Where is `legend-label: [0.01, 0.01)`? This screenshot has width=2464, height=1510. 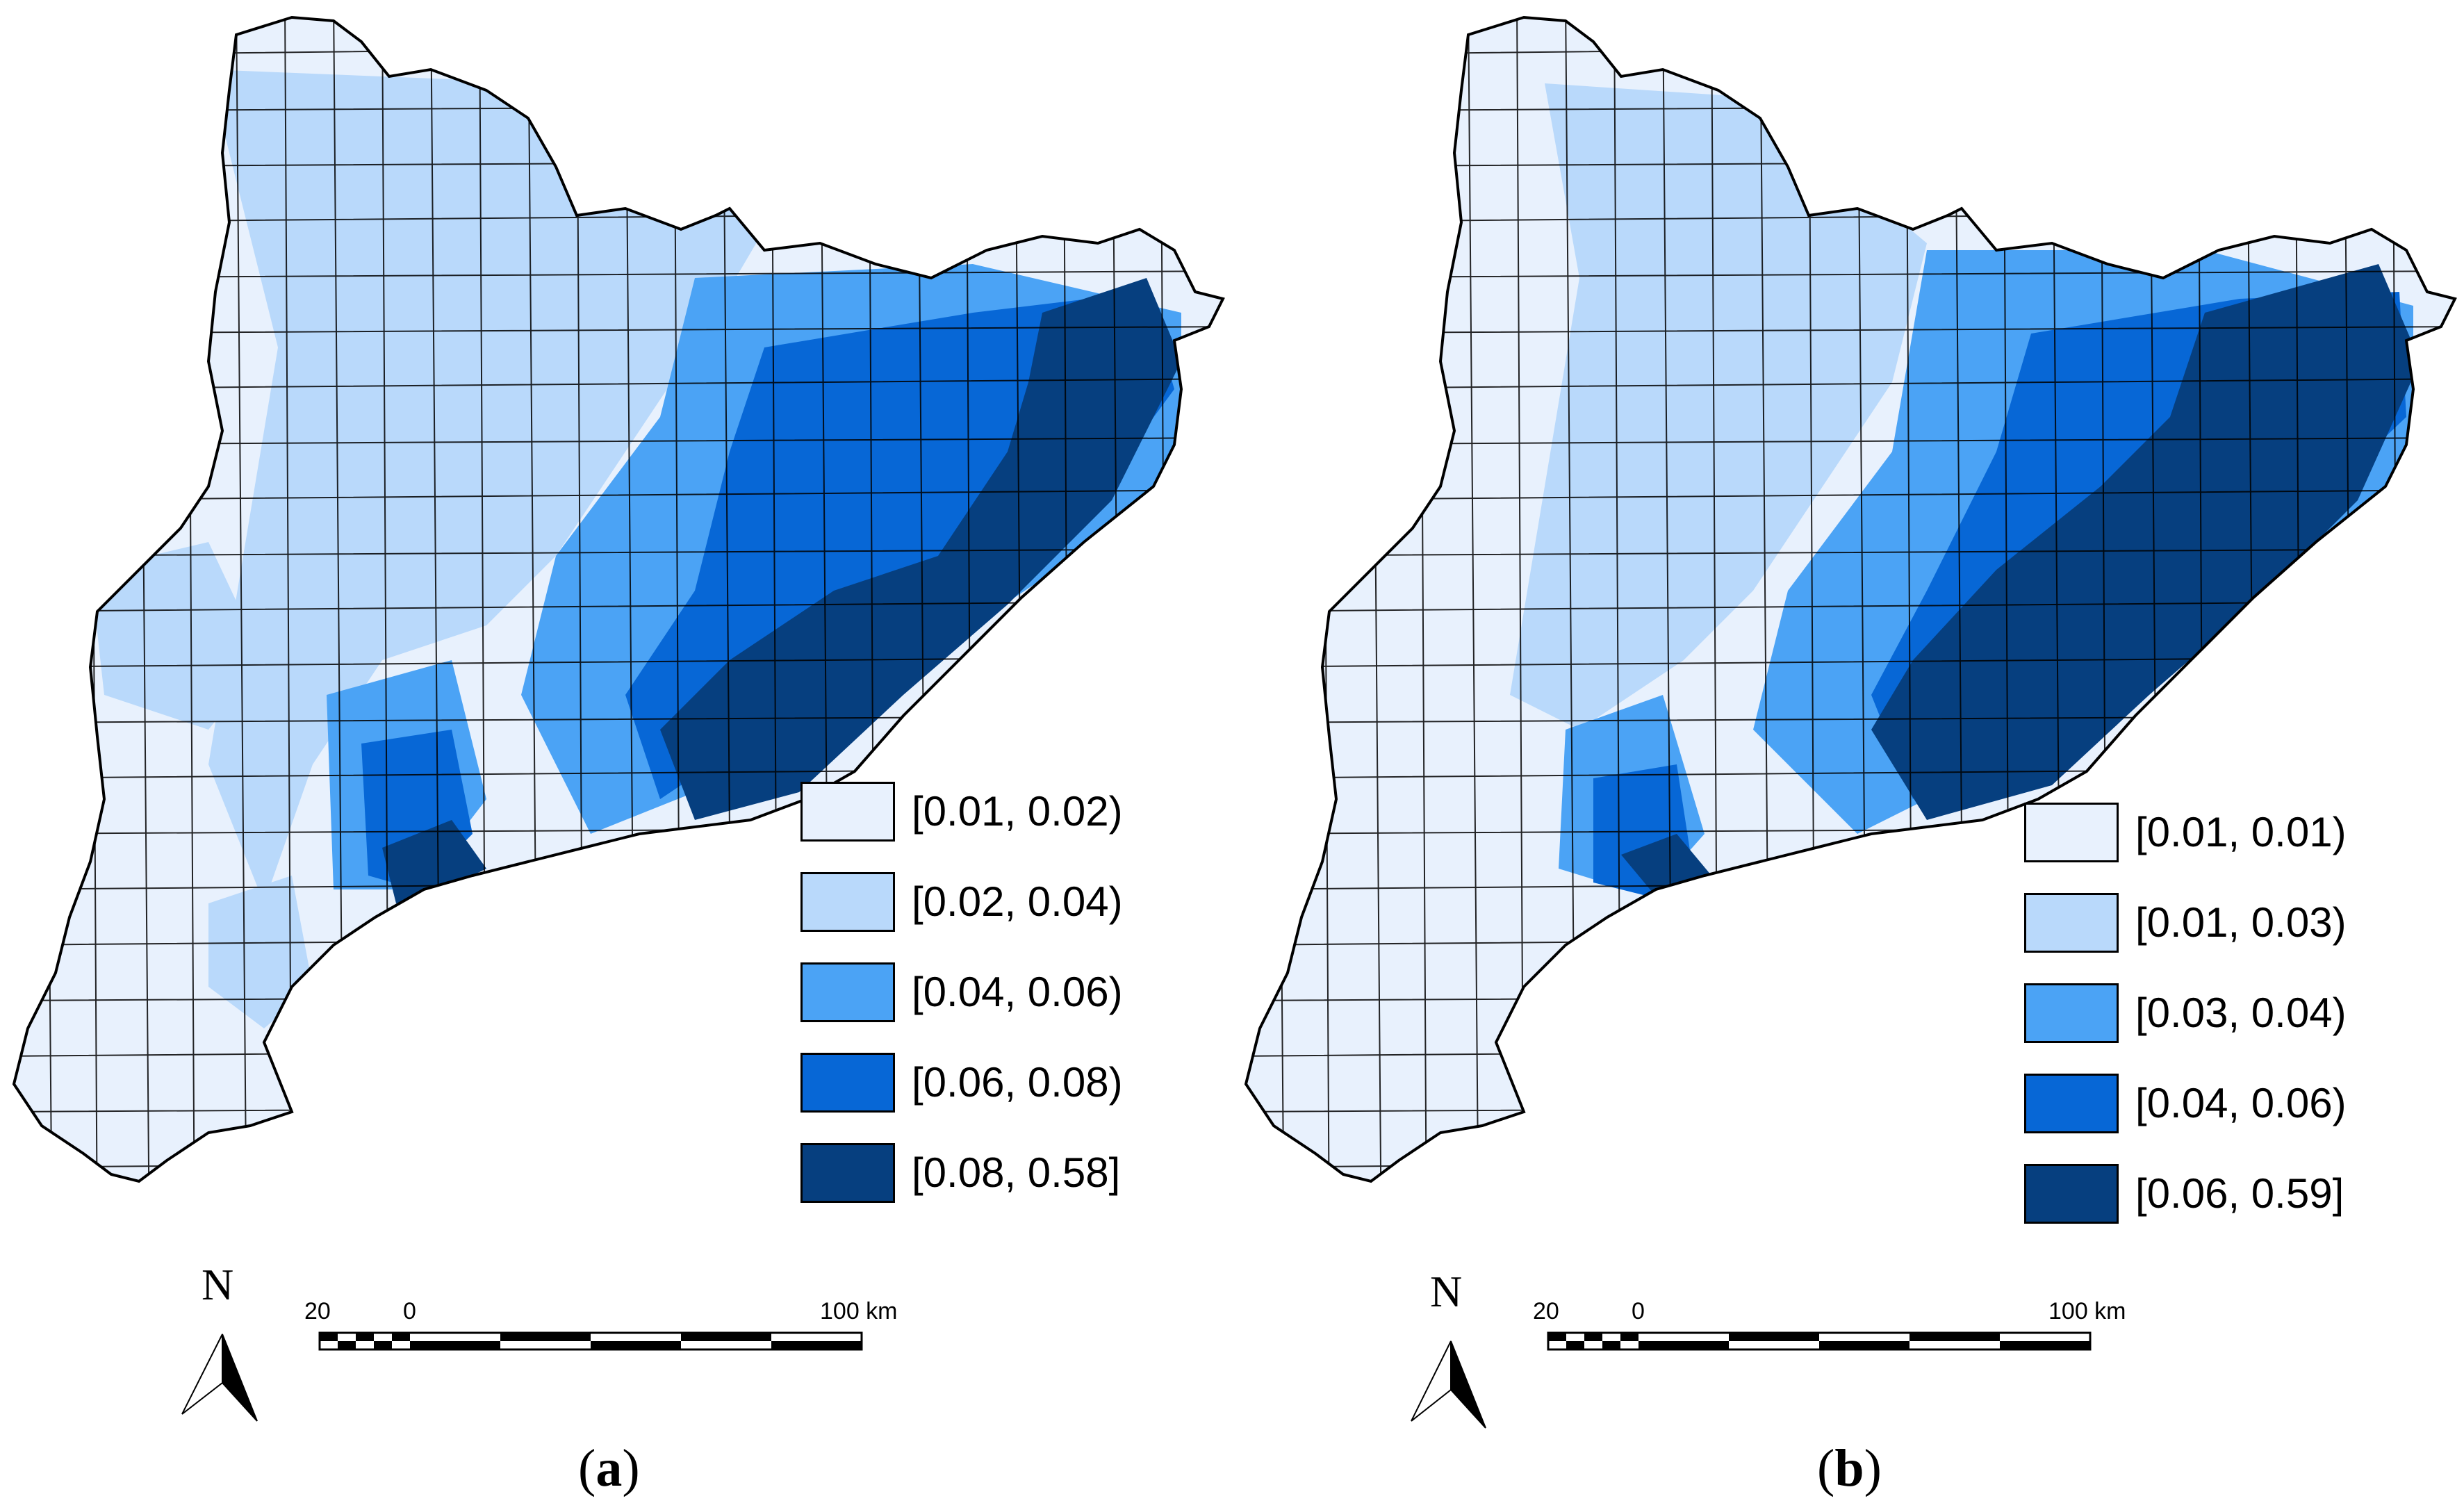
legend-label: [0.01, 0.01) is located at coordinates (2241, 832).